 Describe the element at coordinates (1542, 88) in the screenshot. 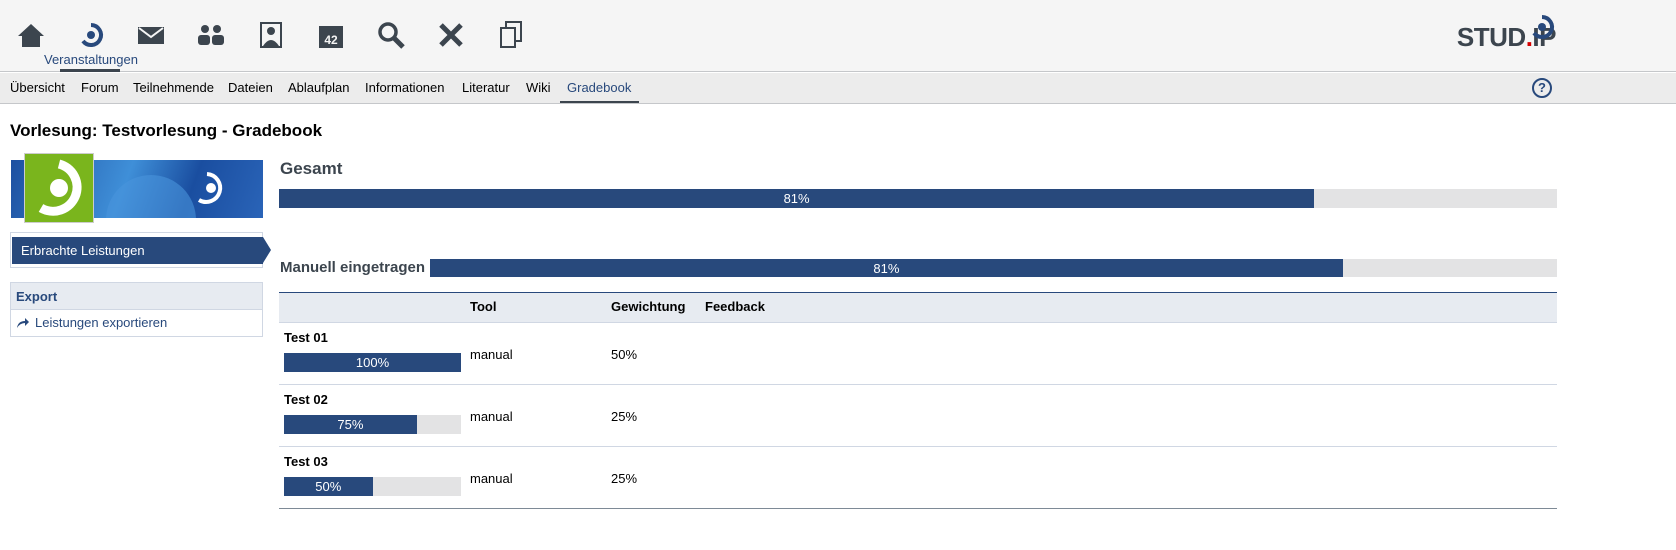

I see `help-icon: ?` at that location.